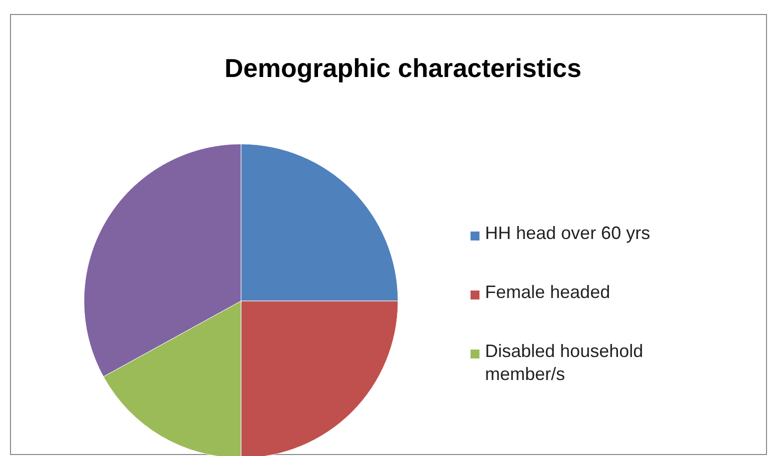  Describe the element at coordinates (564, 362) in the screenshot. I see `legend-label: Disabled household member/s` at that location.